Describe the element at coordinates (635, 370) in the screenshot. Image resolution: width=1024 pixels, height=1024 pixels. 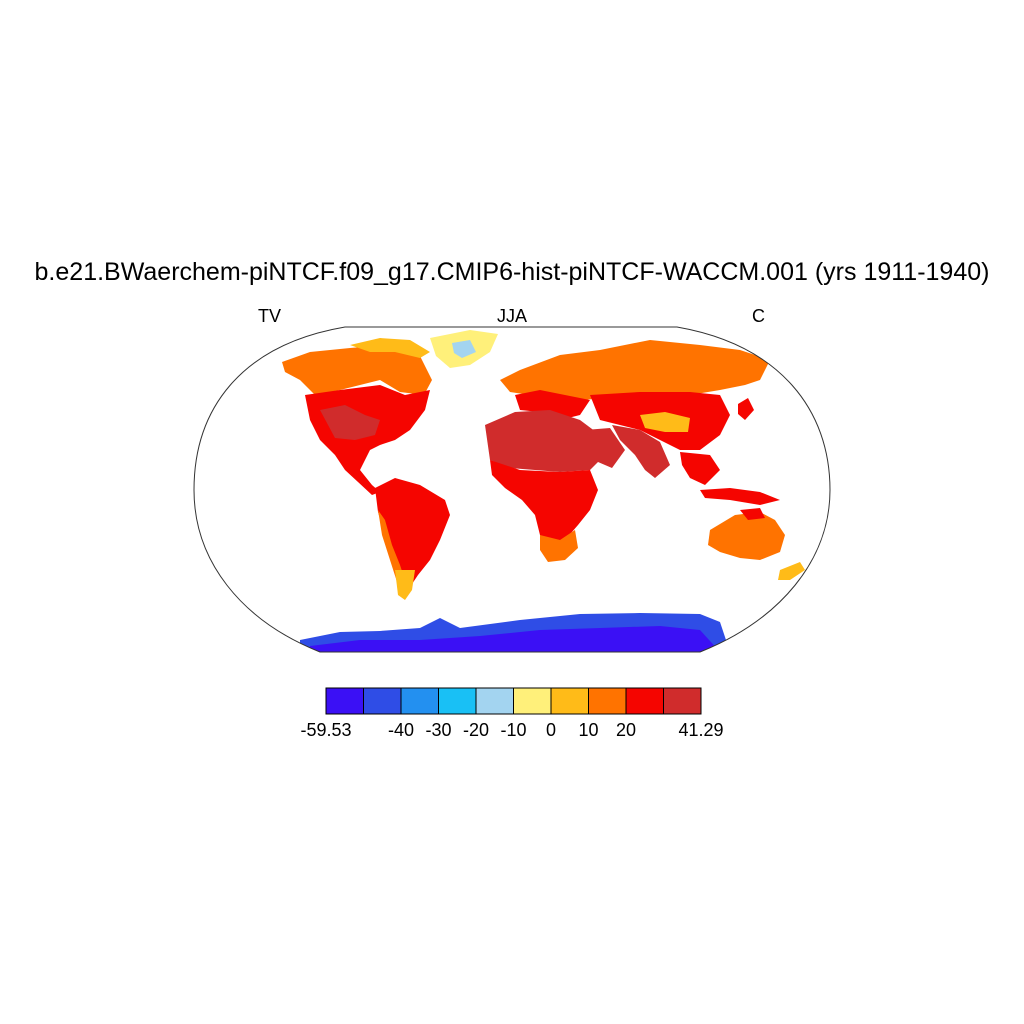
I see `eurasia-boreal` at that location.